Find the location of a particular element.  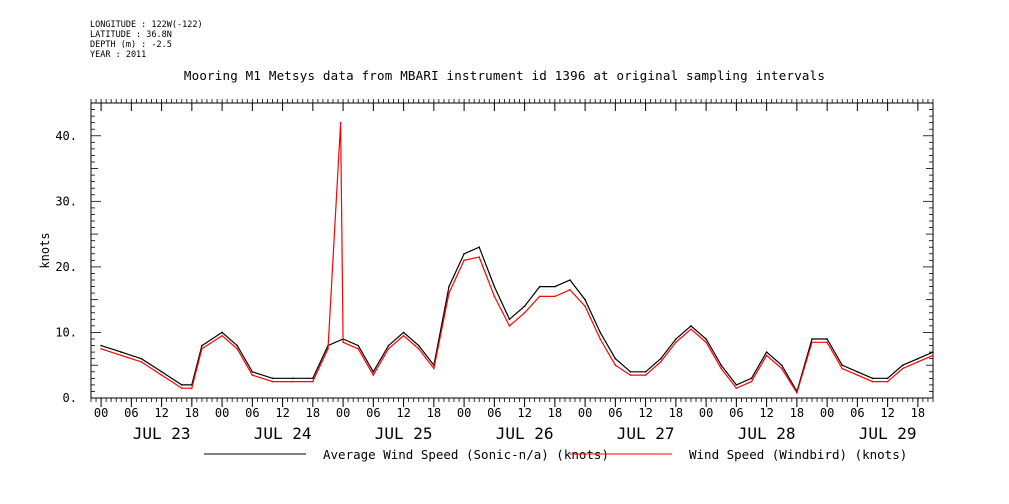

x-day-label: JUL 28 is located at coordinates (767, 433).